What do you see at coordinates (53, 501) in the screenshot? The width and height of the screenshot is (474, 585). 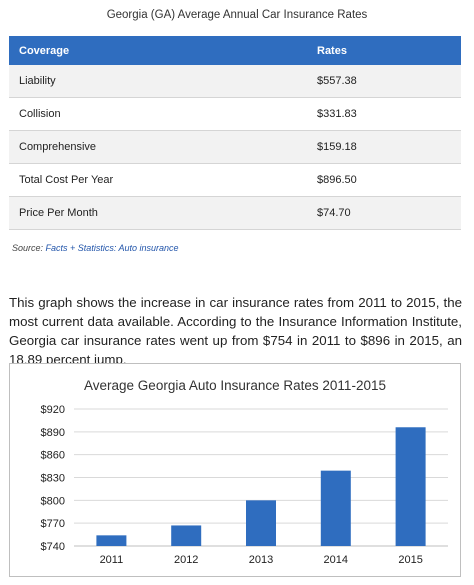 I see `y-tick-label: $800` at bounding box center [53, 501].